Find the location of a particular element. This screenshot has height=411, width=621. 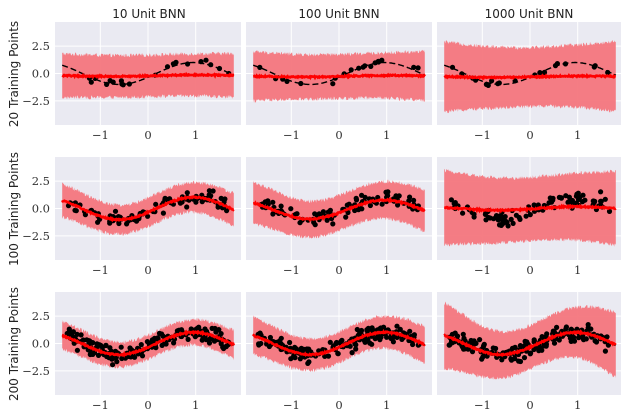

column-title-100-unit: 100 Unit BNN is located at coordinates (338, 14).